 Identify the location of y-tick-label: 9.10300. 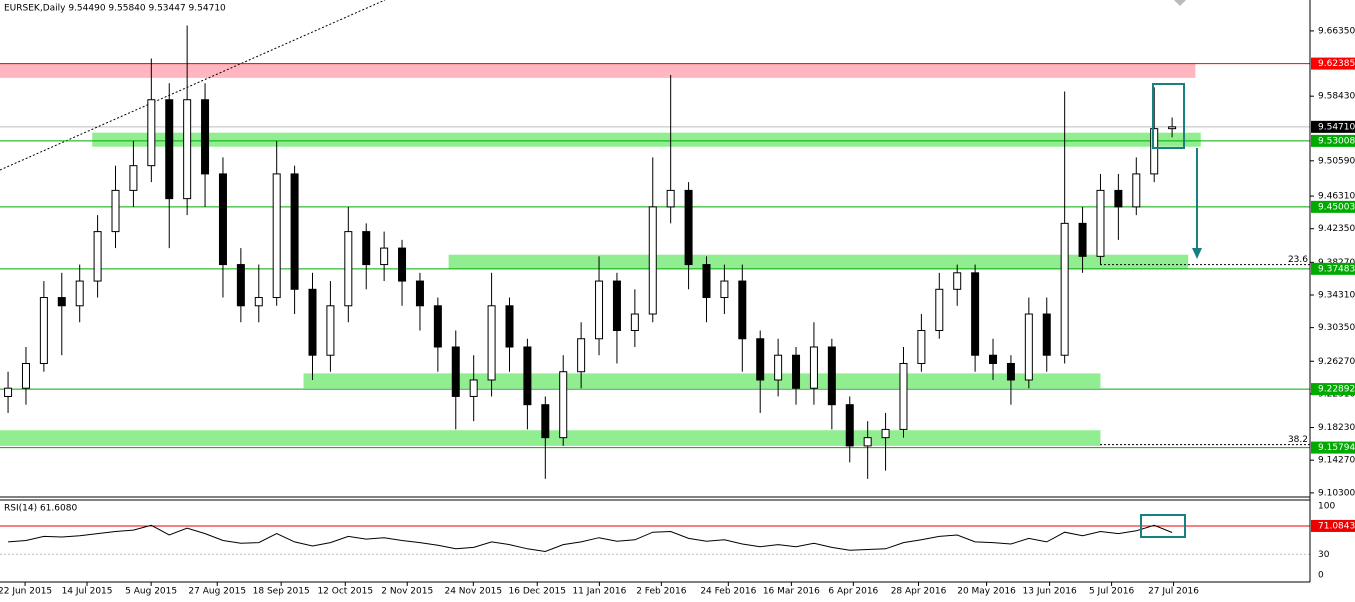
(1336, 493).